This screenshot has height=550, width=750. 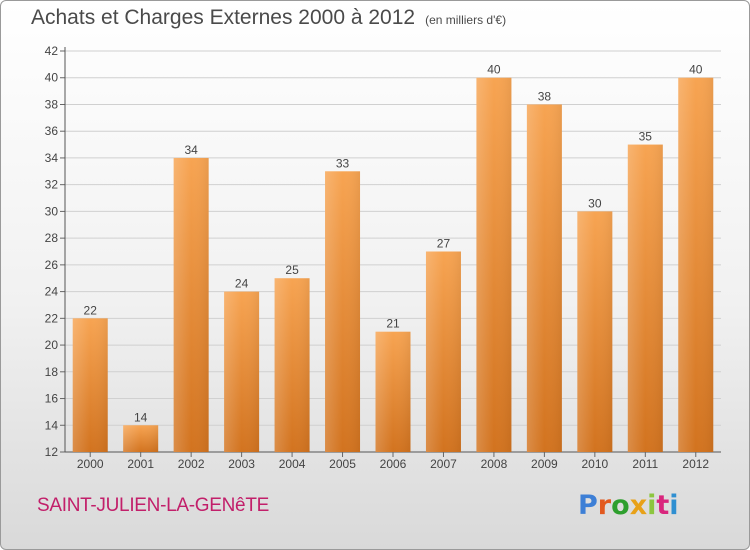 What do you see at coordinates (52, 372) in the screenshot?
I see `y-tick-label: 18` at bounding box center [52, 372].